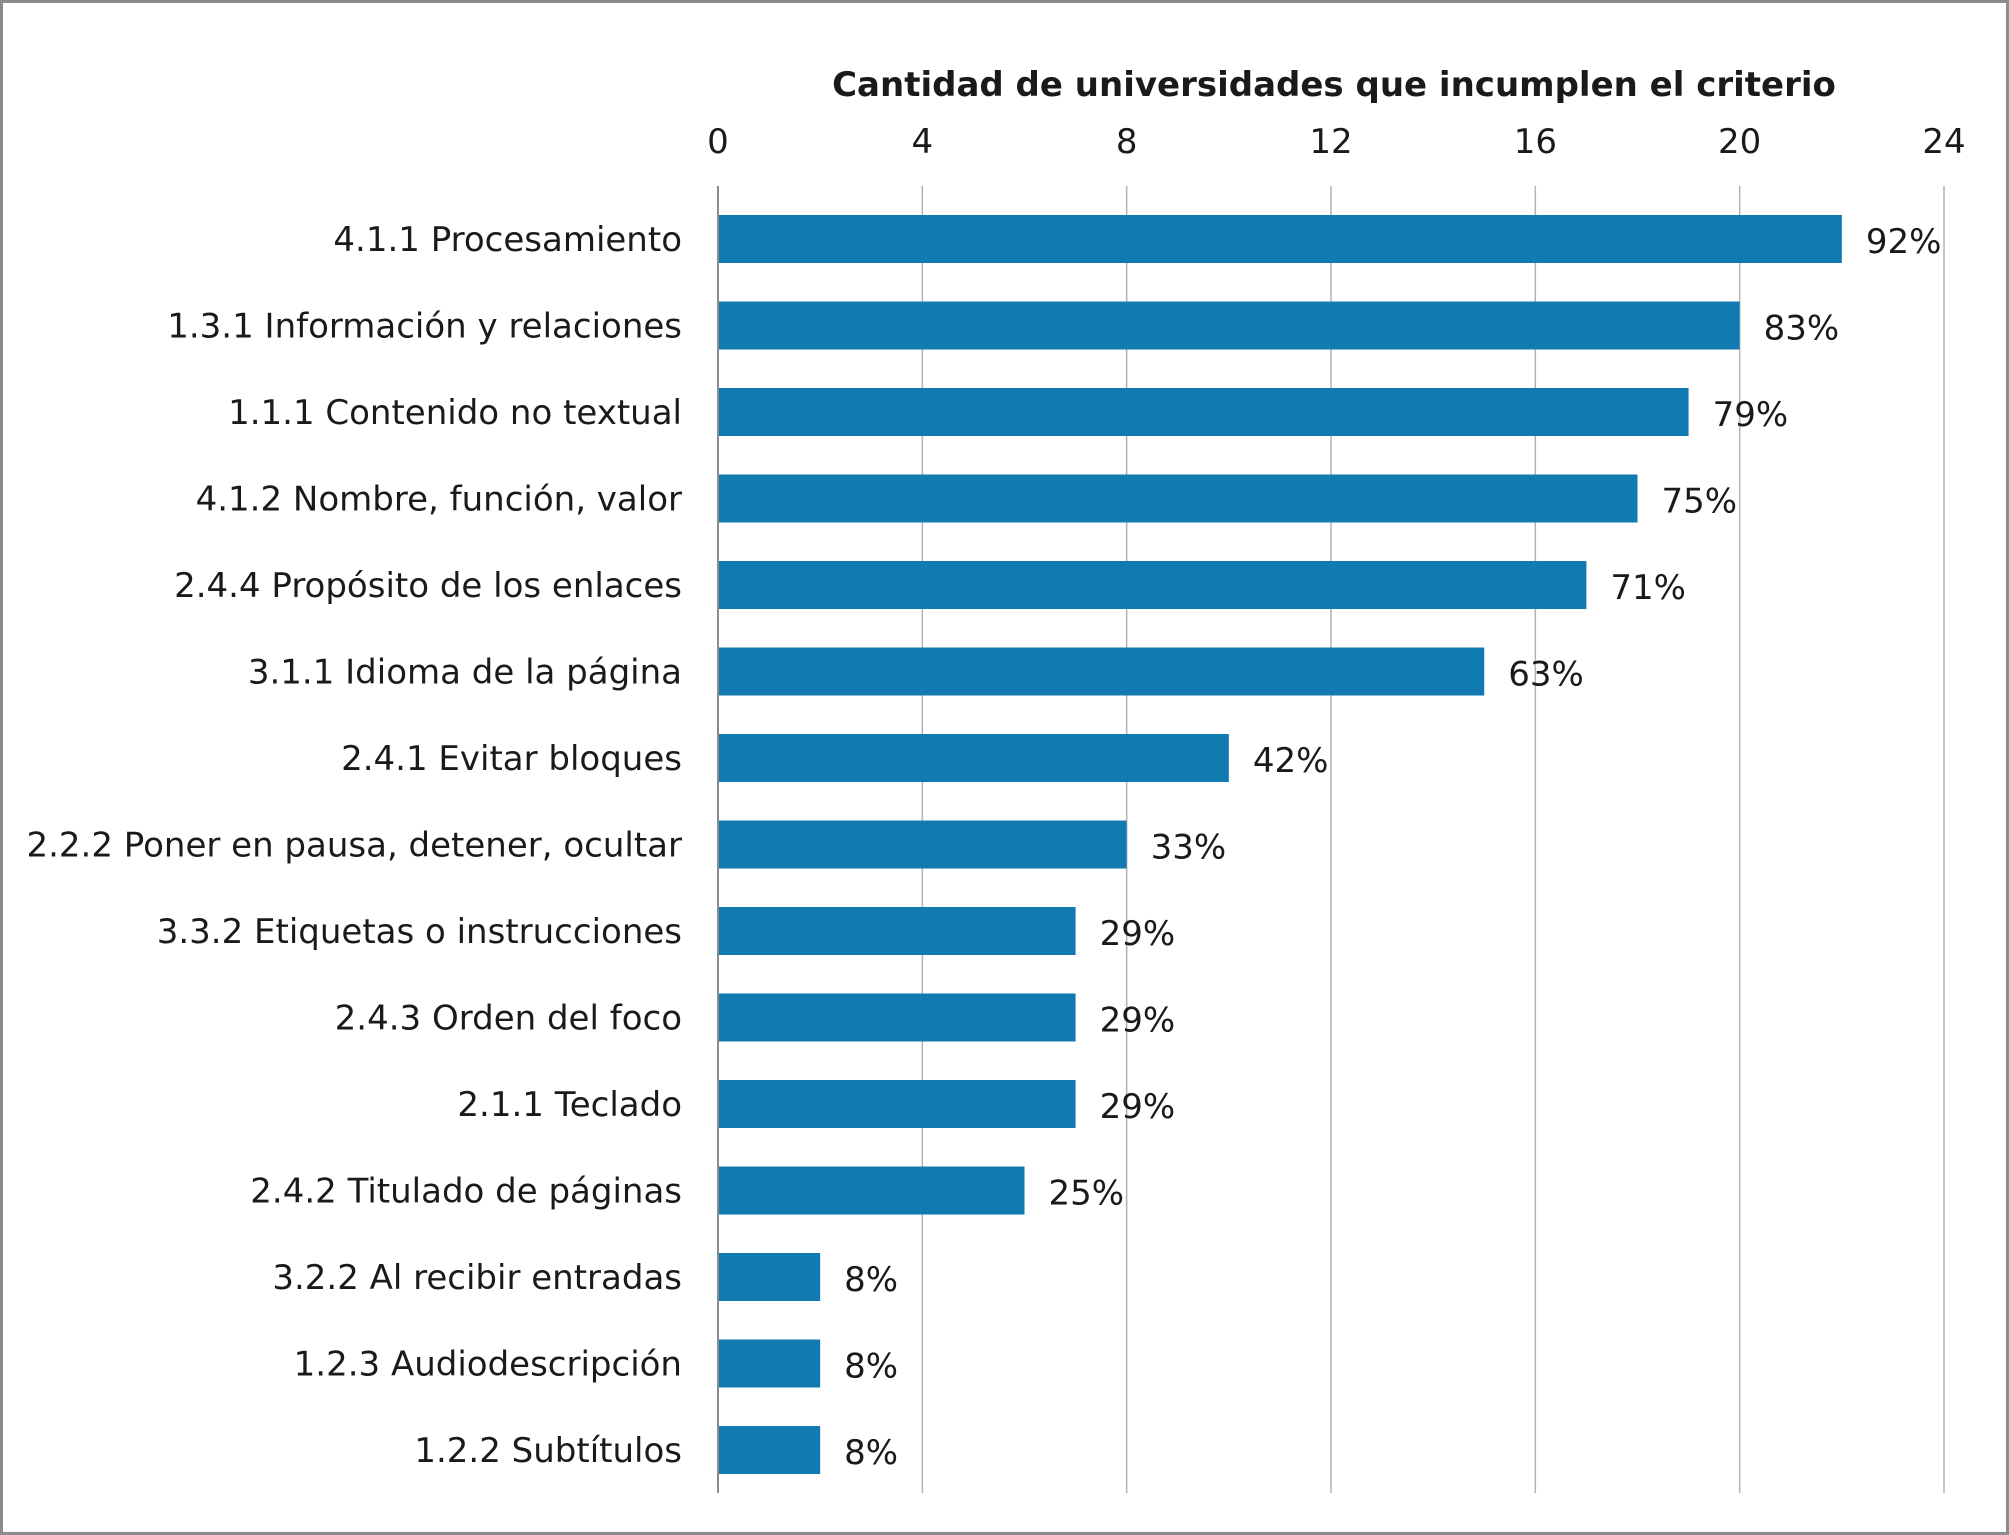  What do you see at coordinates (1700, 502) in the screenshot?
I see `data-label: 75%` at bounding box center [1700, 502].